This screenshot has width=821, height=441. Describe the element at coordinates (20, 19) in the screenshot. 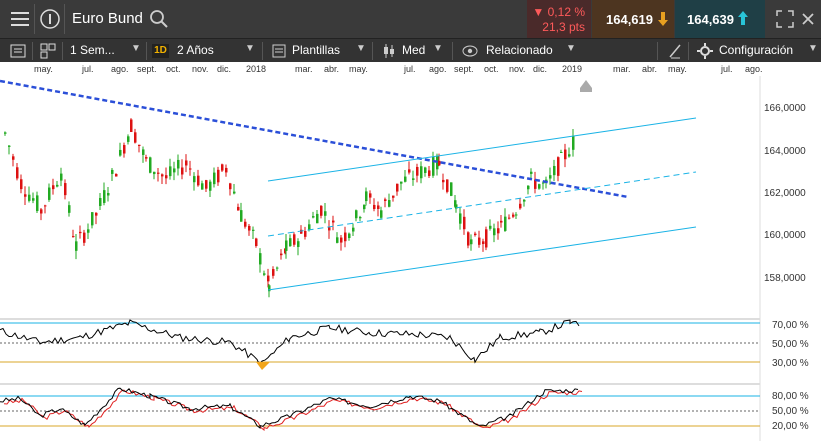

I see `hamburger-menu-icon` at that location.